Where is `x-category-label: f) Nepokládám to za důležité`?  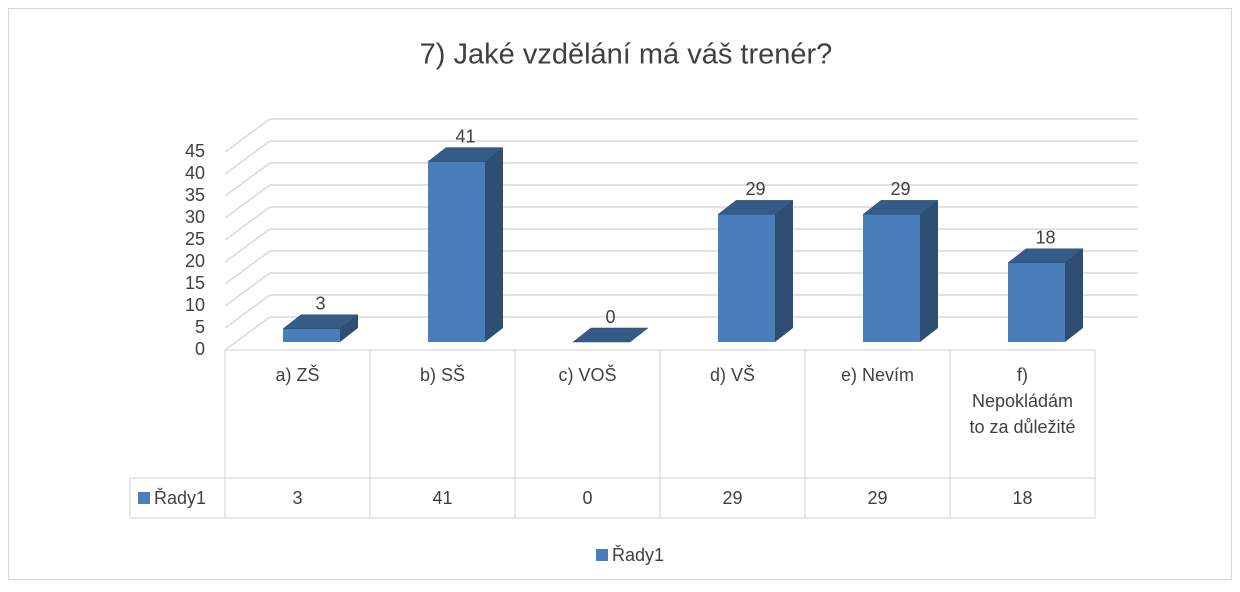
x-category-label: f) Nepokládám to za důležité is located at coordinates (1022, 401).